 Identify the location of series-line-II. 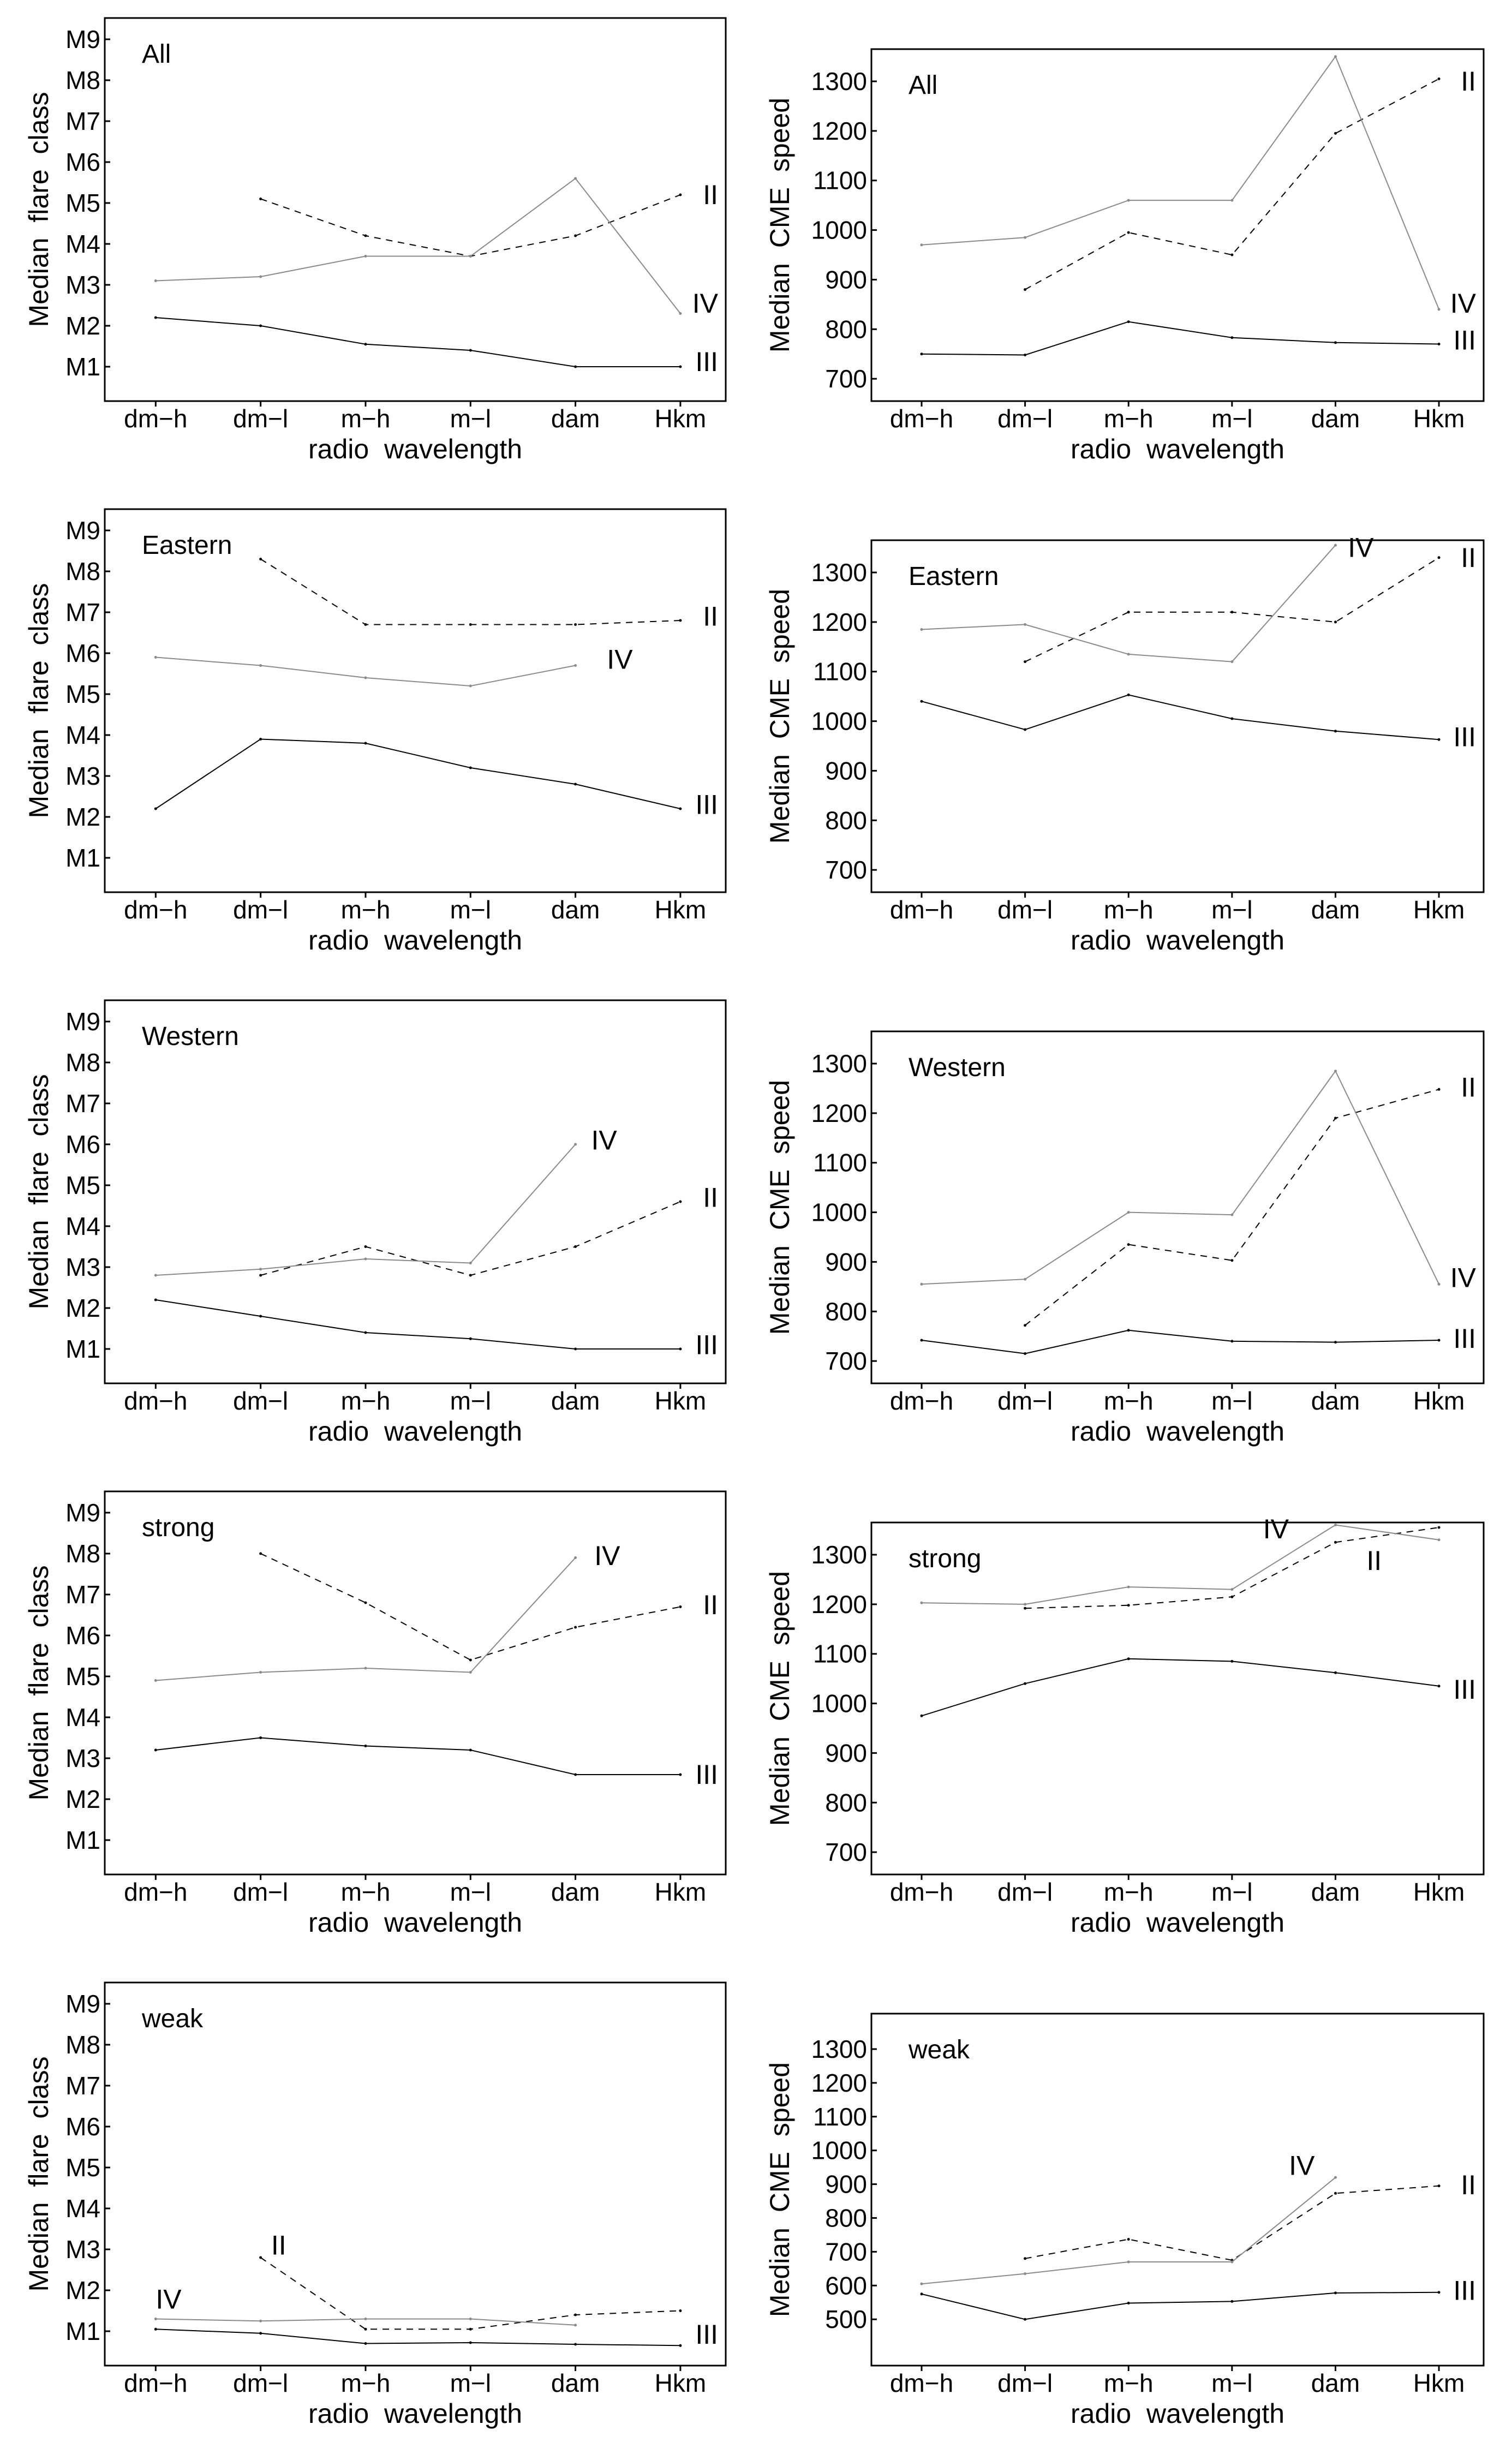
(470, 591).